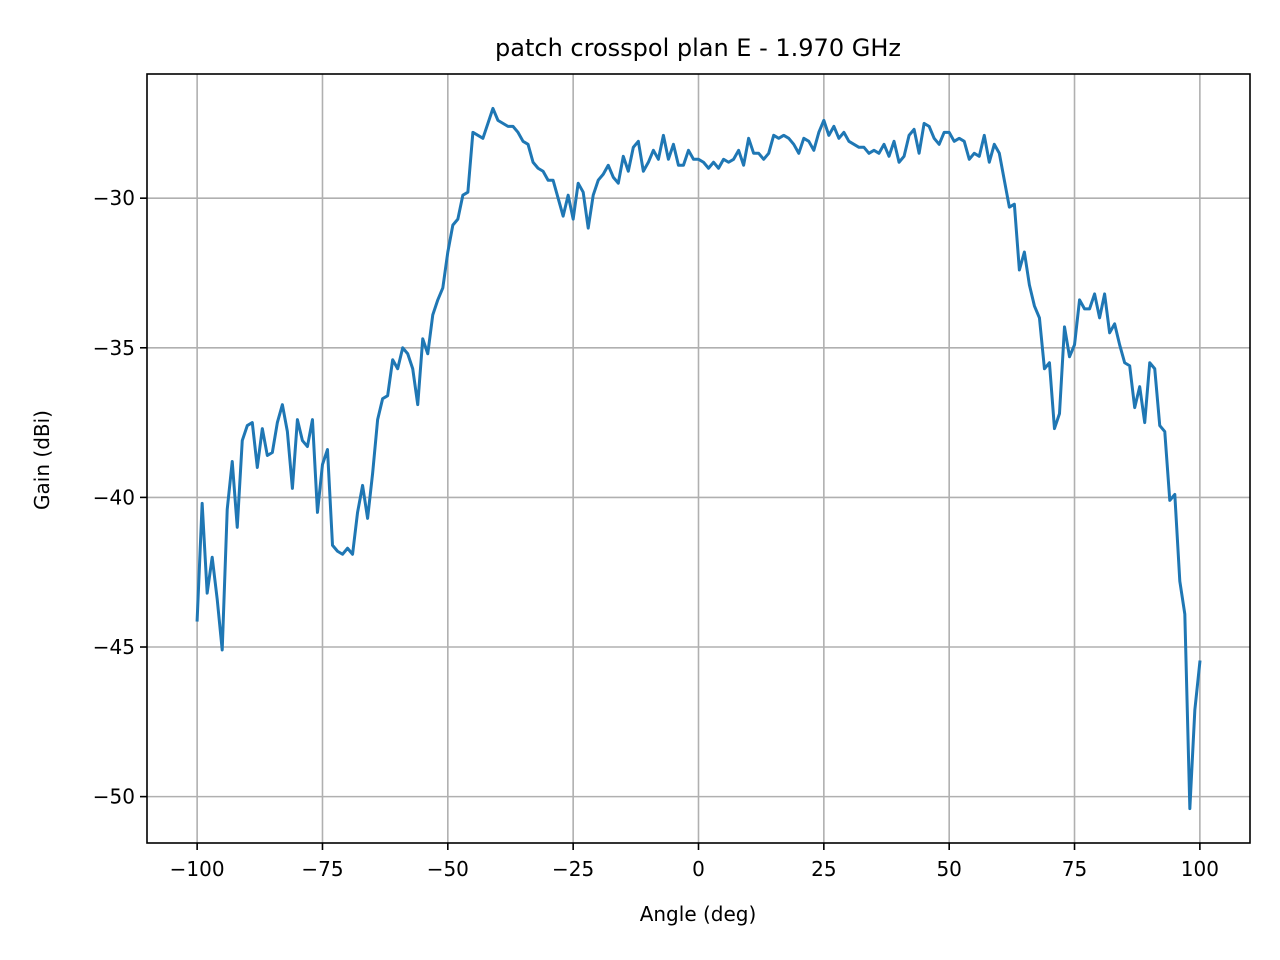 This screenshot has height=960, width=1280. I want to click on x-tick-label: 50, so click(948, 869).